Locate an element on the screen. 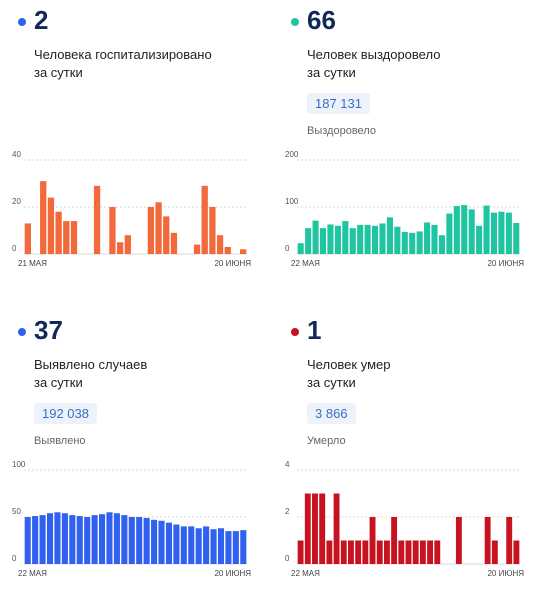  recovered-total: 187 131 is located at coordinates (338, 103).